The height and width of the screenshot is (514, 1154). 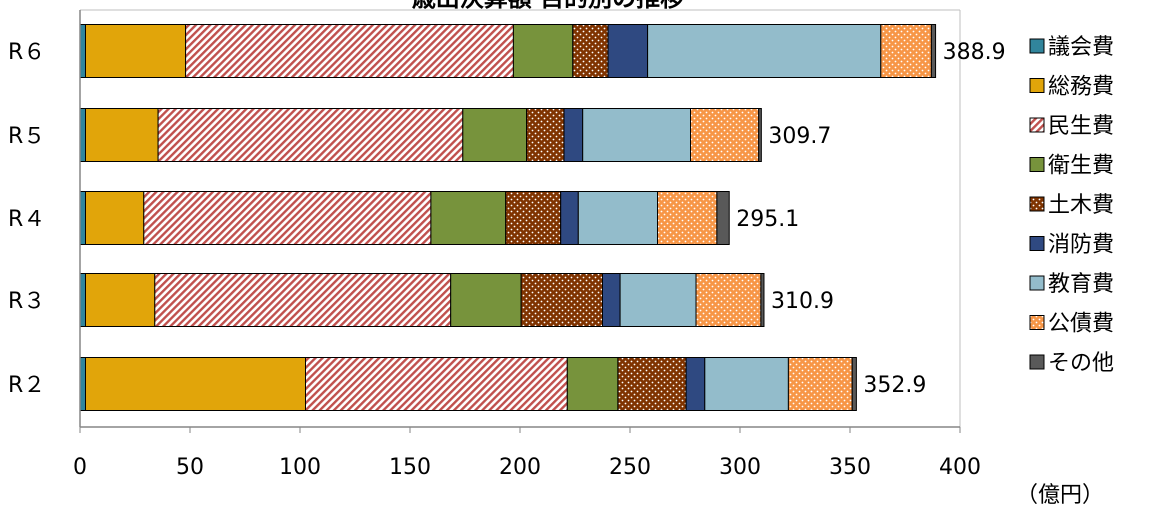 I want to click on legend-item: 消防費, so click(x=1071, y=245).